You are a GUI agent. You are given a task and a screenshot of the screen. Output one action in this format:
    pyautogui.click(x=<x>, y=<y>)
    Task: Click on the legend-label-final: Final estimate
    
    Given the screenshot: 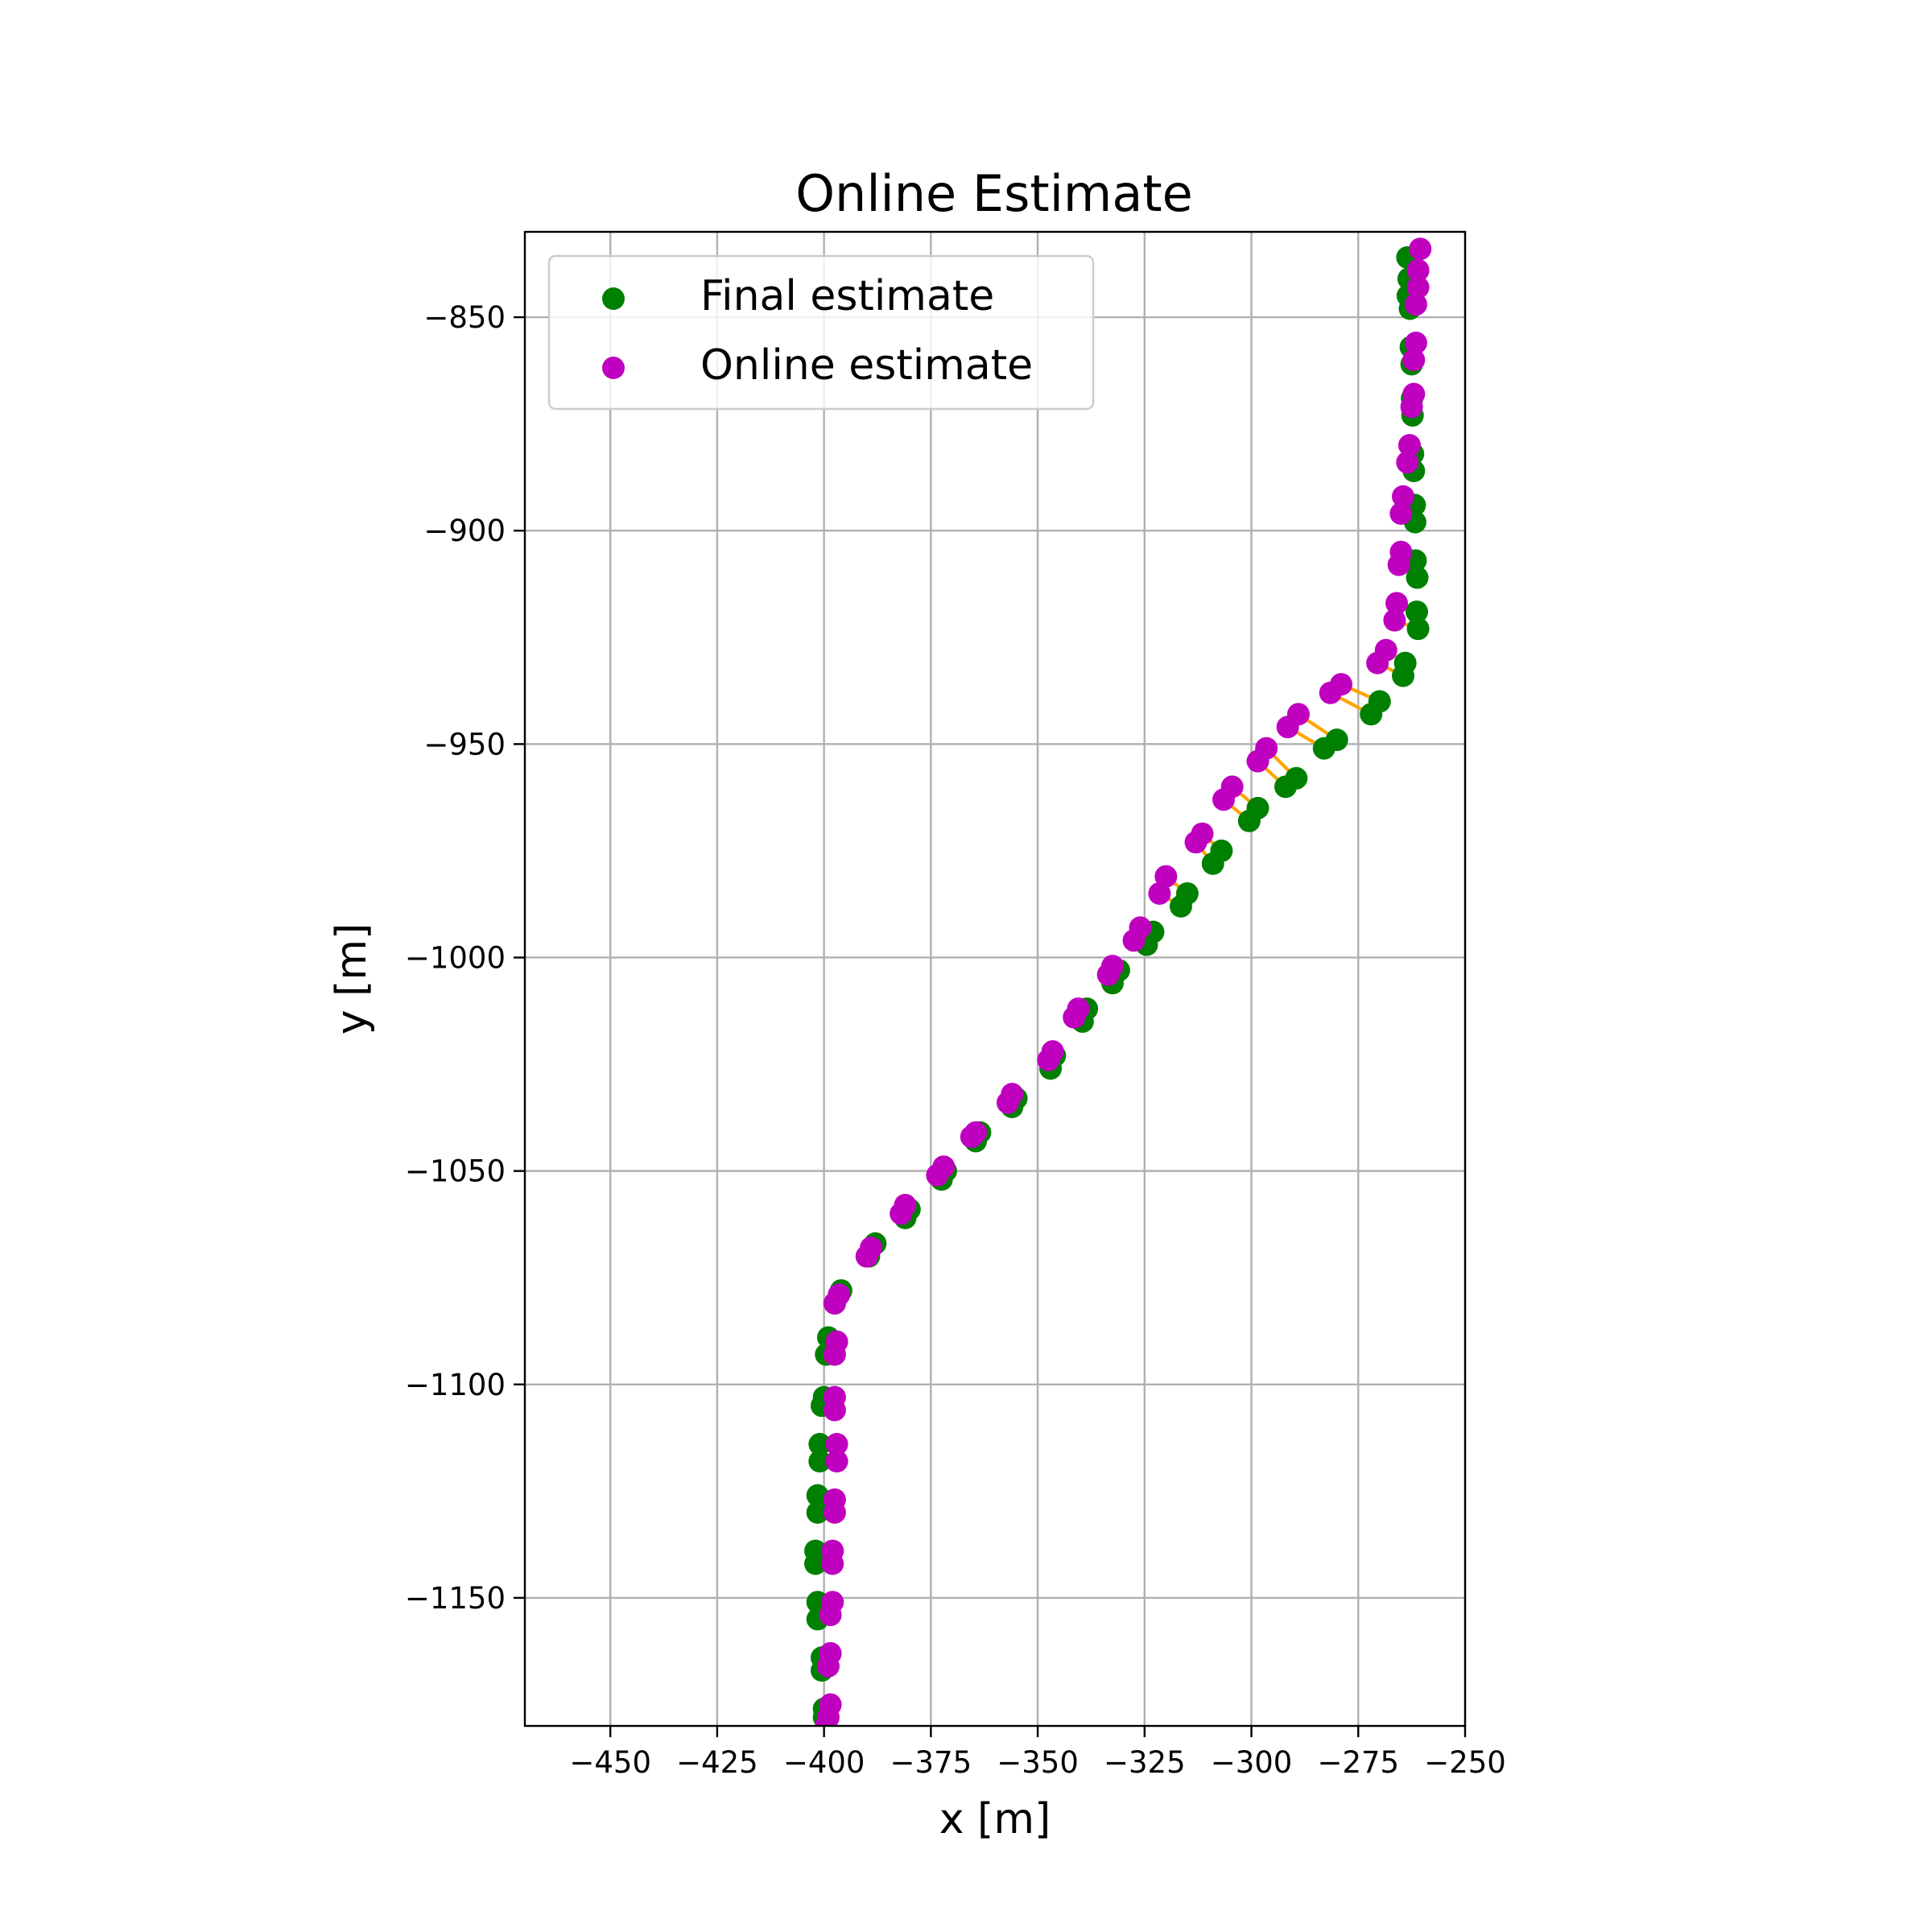 What is the action you would take?
    pyautogui.click(x=847, y=296)
    